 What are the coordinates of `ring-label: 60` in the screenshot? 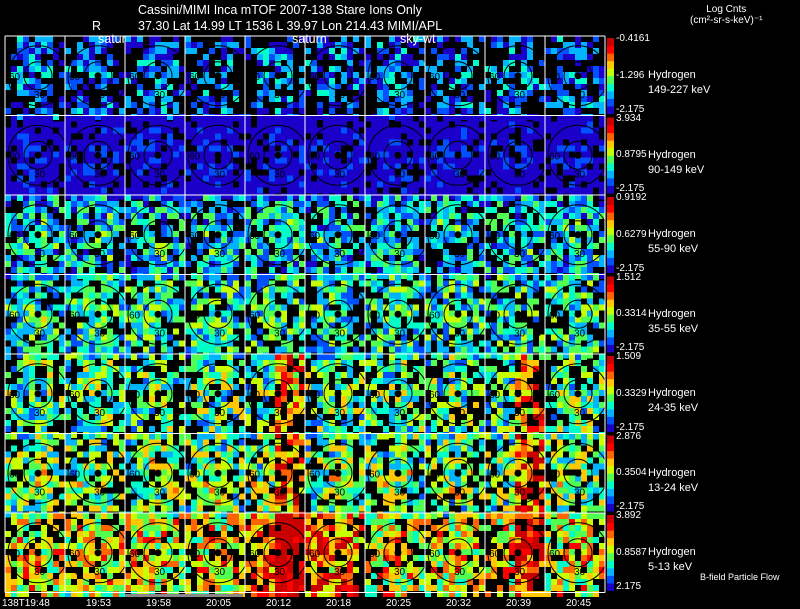 It's located at (555, 315).